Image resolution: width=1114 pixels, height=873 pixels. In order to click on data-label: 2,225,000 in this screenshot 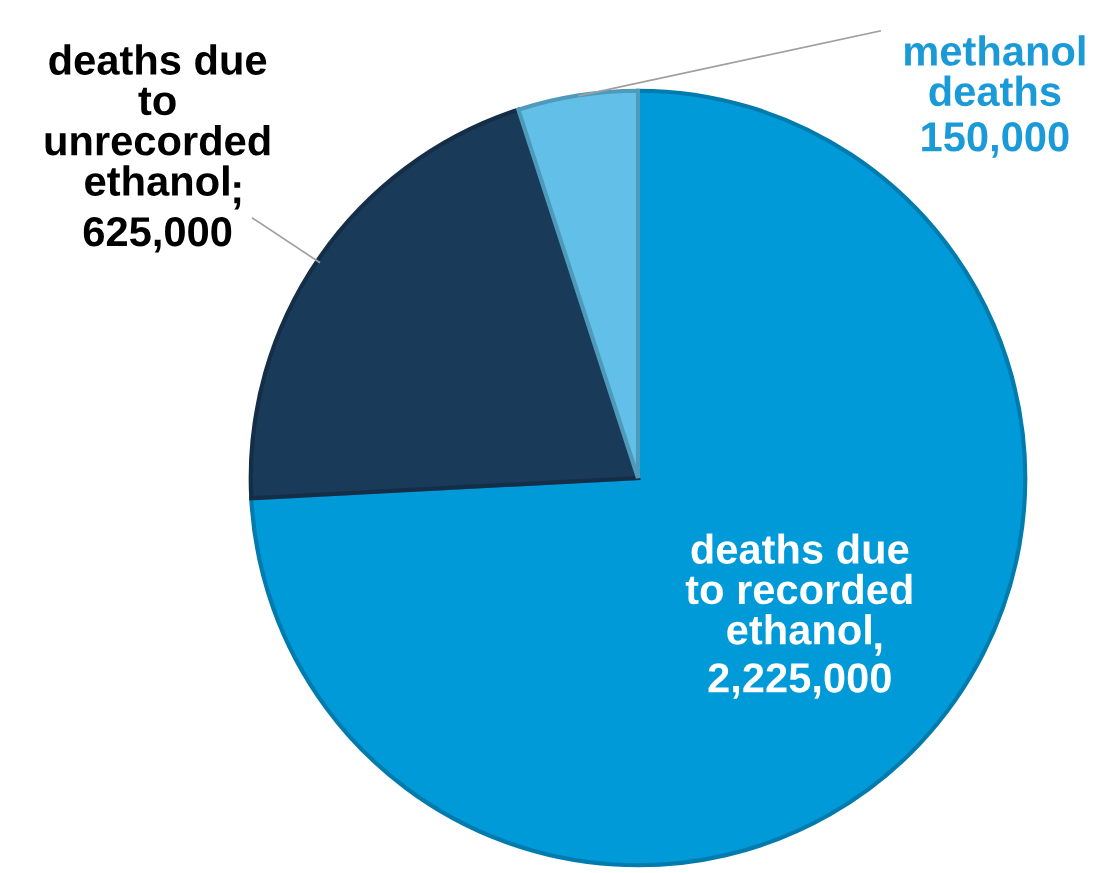, I will do `click(799, 681)`.